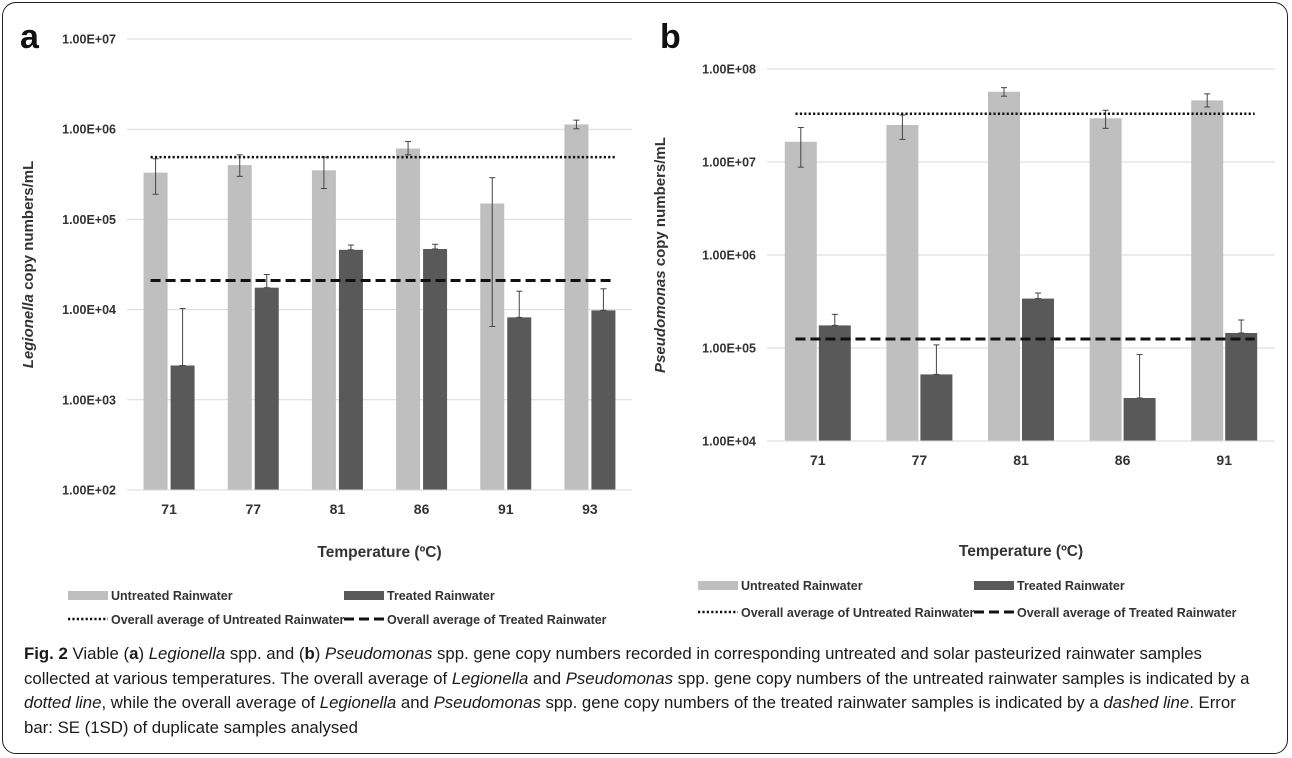 Image resolution: width=1292 pixels, height=758 pixels. What do you see at coordinates (46, 653) in the screenshot?
I see `caption-figure-label: Fig. 2` at bounding box center [46, 653].